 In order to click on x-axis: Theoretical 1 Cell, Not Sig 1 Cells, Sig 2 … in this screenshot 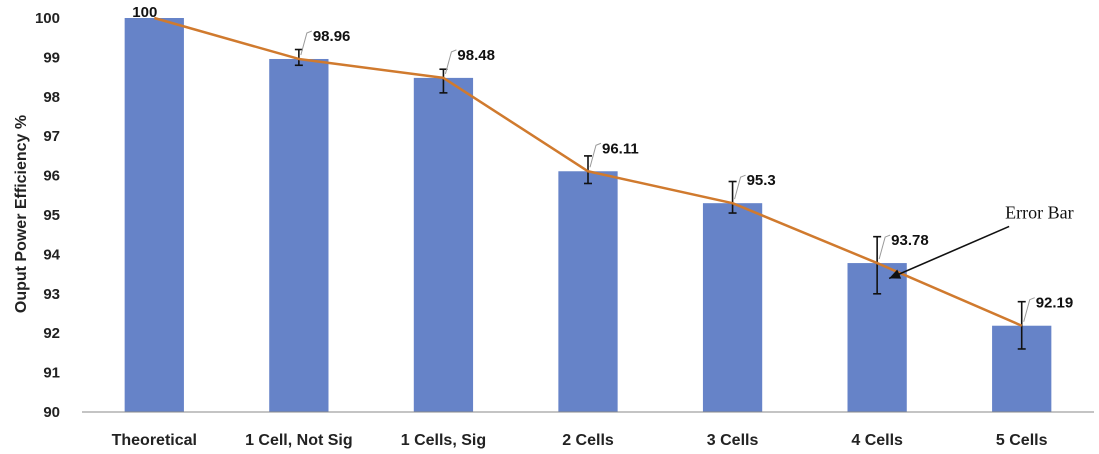, I will do `click(588, 430)`.